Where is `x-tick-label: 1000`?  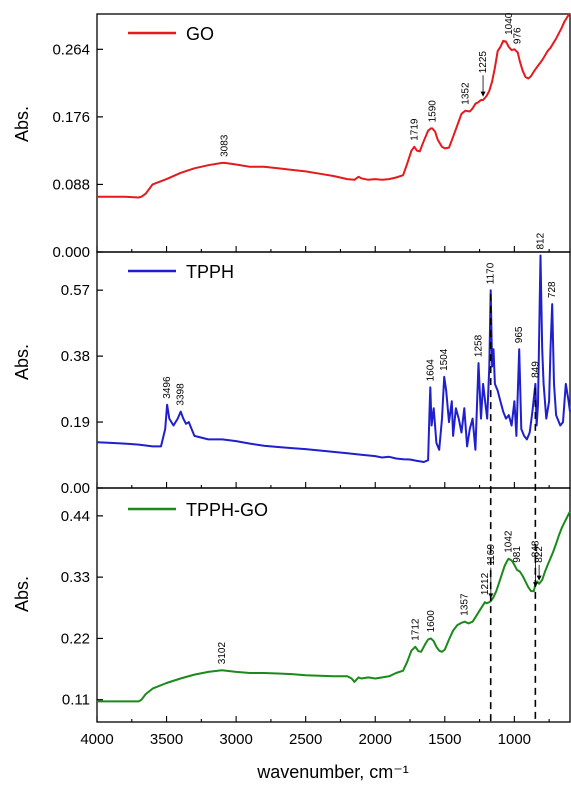 x-tick-label: 1000 is located at coordinates (514, 739).